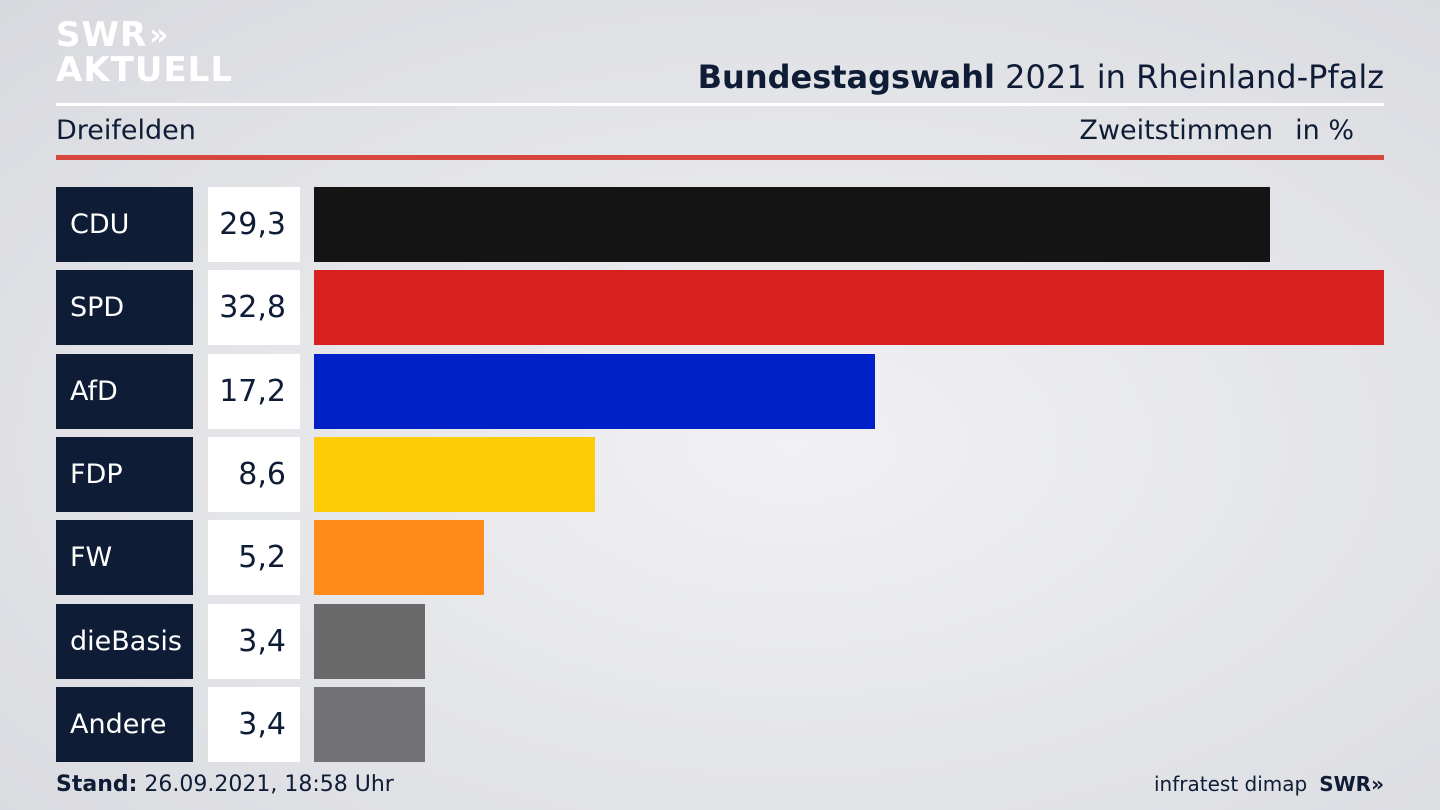 The height and width of the screenshot is (810, 1440). I want to click on measure-label: Zweitstimmen in %, so click(1216, 130).